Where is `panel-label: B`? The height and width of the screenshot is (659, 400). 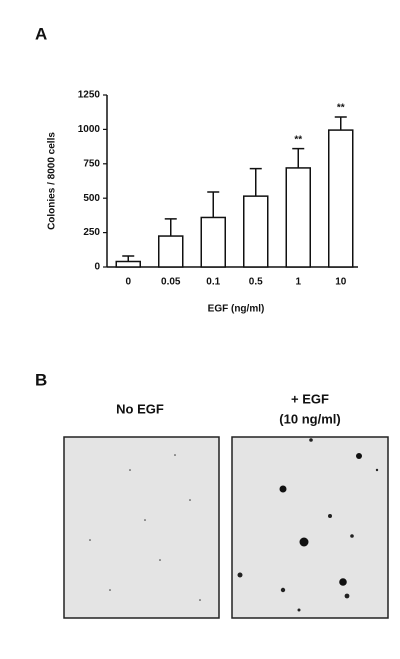
panel-label: B is located at coordinates (41, 379).